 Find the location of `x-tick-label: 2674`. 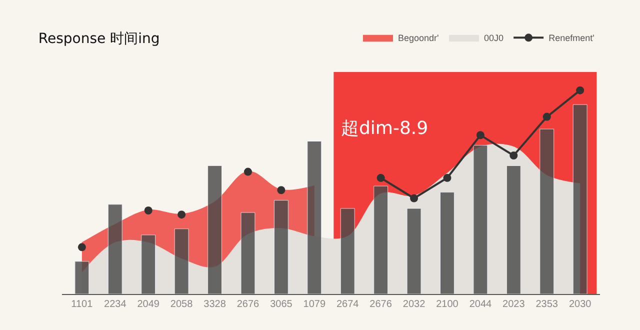

x-tick-label: 2674 is located at coordinates (348, 304).